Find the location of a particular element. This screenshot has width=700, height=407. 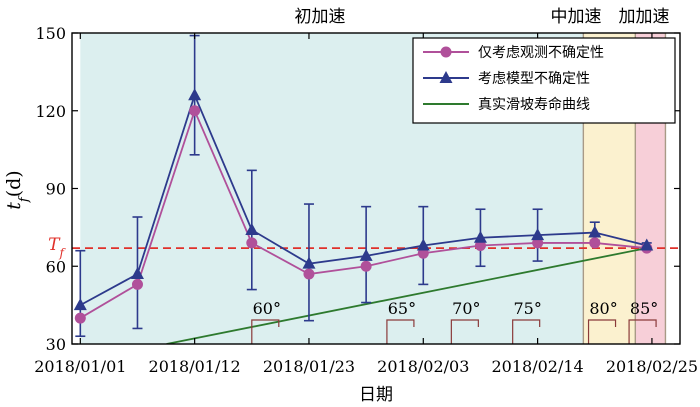

phase-label-1: 中加速 is located at coordinates (576, 17).